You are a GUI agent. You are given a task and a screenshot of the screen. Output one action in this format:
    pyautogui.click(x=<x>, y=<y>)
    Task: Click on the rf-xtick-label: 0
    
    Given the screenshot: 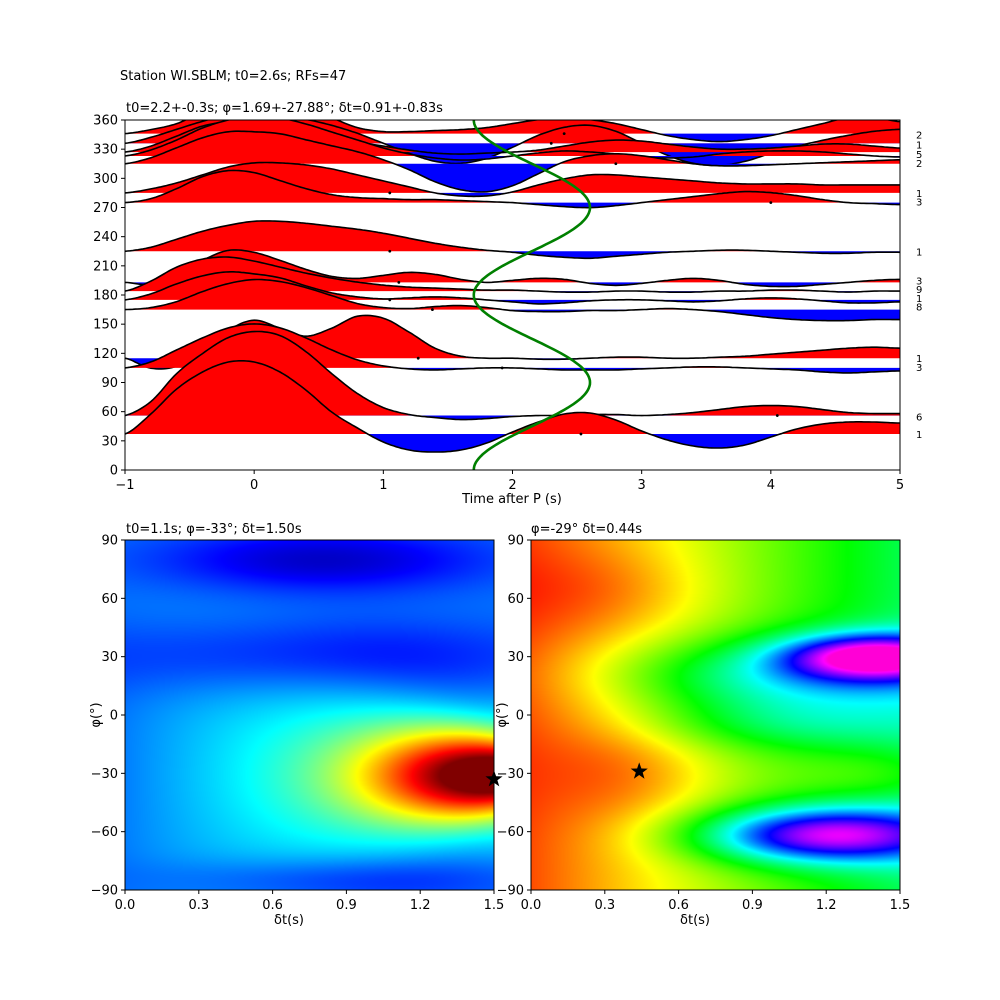 What is the action you would take?
    pyautogui.click(x=254, y=485)
    